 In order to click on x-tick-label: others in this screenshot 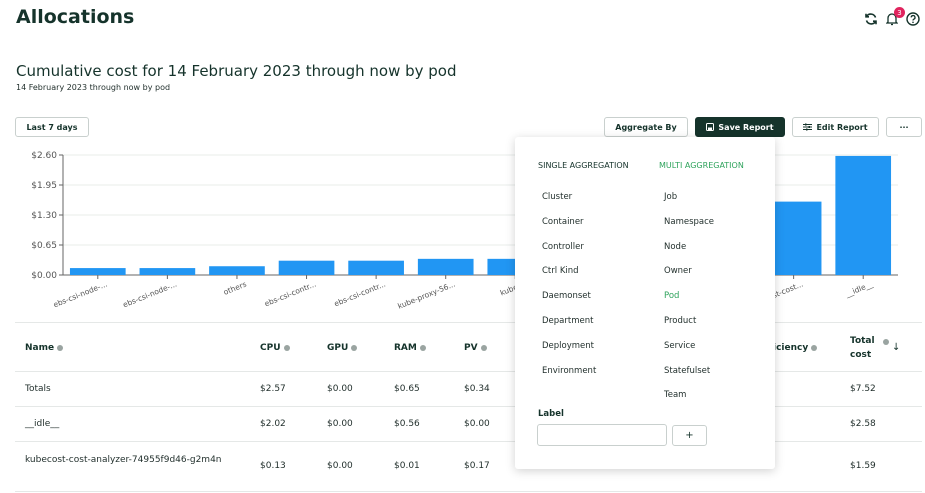, I will do `click(235, 287)`.